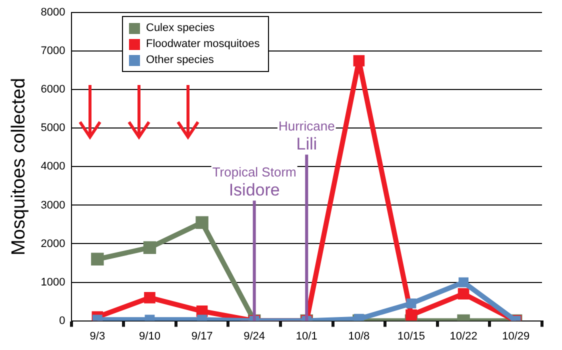  Describe the element at coordinates (411, 336) in the screenshot. I see `x-tick-label: 10/15` at that location.